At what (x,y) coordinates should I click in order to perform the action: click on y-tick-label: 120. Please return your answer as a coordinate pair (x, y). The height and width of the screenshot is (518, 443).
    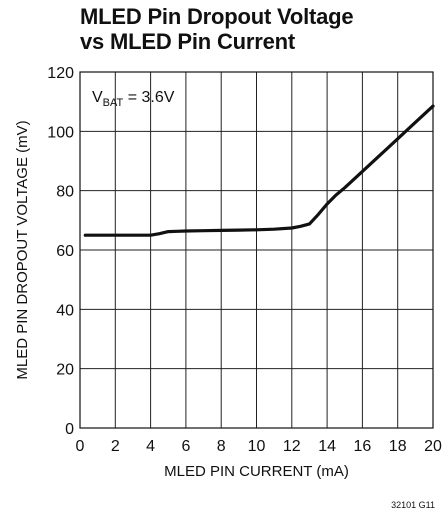
    Looking at the image, I should click on (60, 73).